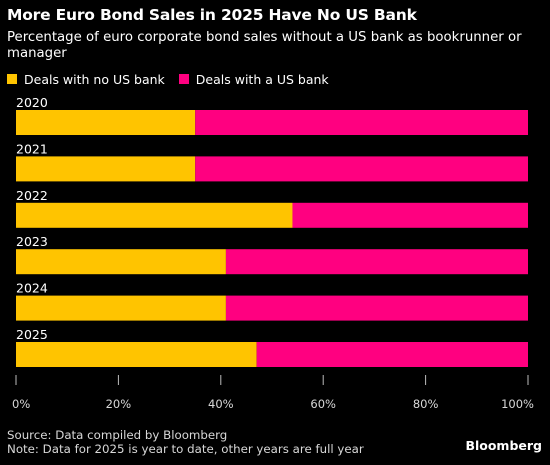 The height and width of the screenshot is (465, 550). Describe the element at coordinates (106, 122) in the screenshot. I see `bar-2020-no-us-bank` at that location.